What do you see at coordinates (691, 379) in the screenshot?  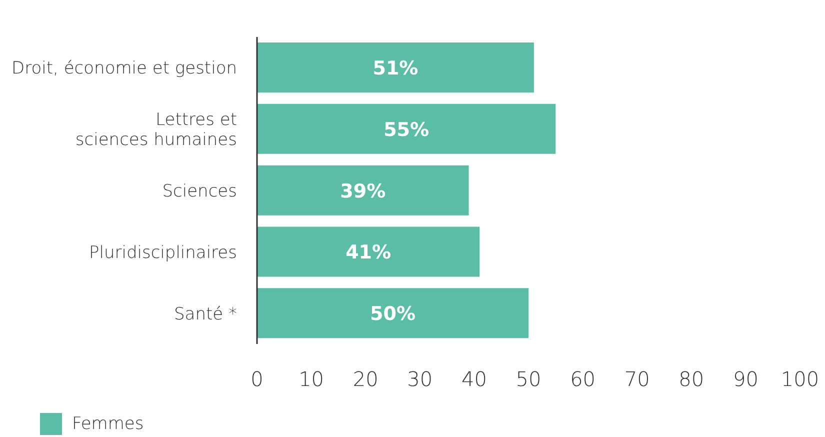 I see `x-tick-label: 80` at bounding box center [691, 379].